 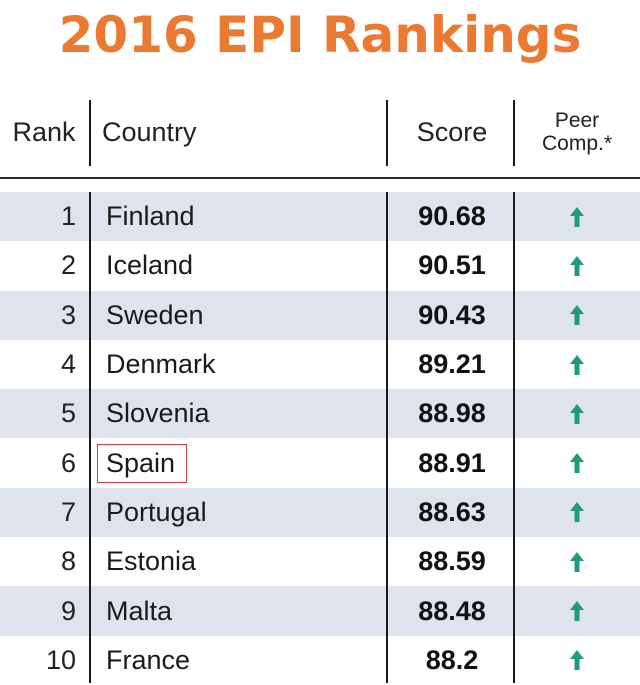 I want to click on rank-cell: 8, so click(x=68, y=561).